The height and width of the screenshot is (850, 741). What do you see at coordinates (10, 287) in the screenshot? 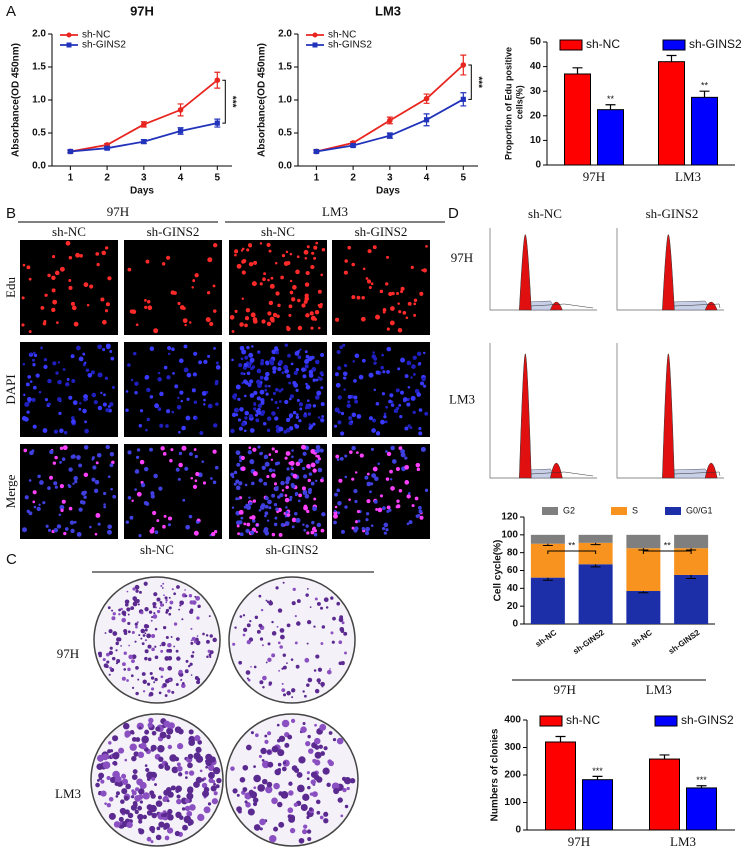
I see `row-label: Edu` at bounding box center [10, 287].